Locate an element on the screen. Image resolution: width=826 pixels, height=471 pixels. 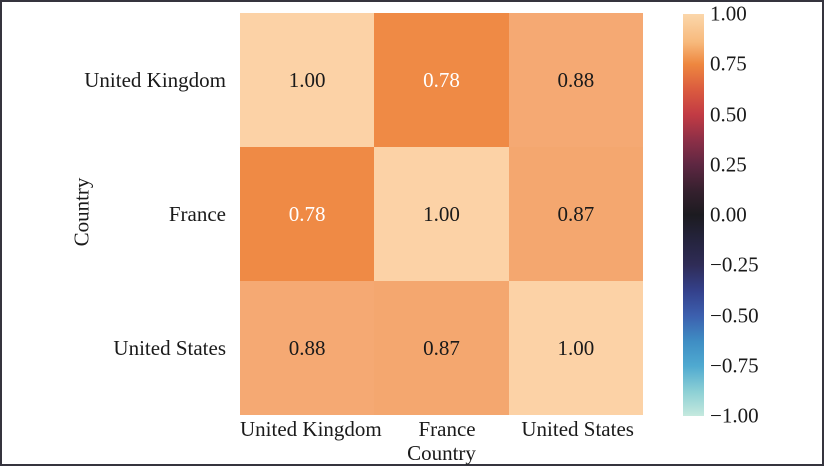
x-tick-label: United Kingdom is located at coordinates (311, 429).